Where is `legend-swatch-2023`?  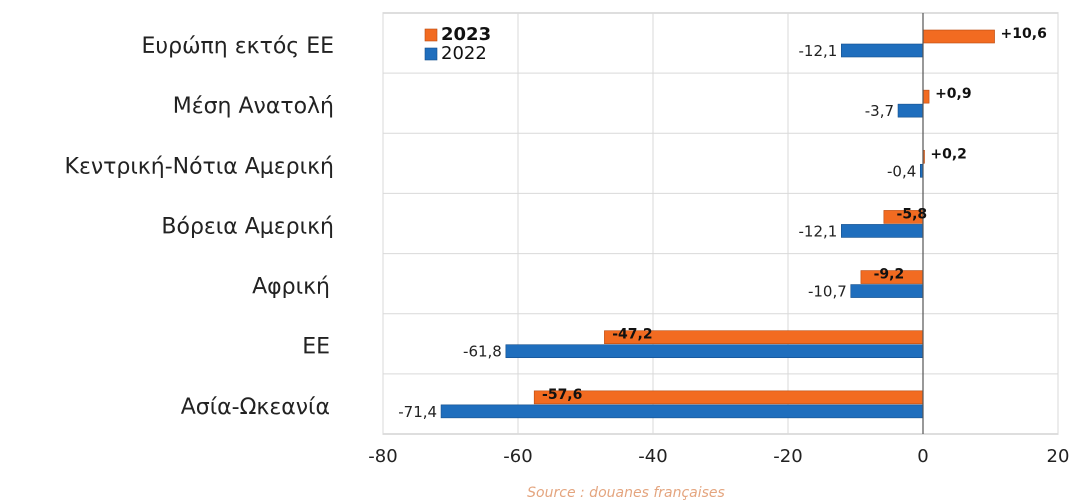 legend-swatch-2023 is located at coordinates (431, 35).